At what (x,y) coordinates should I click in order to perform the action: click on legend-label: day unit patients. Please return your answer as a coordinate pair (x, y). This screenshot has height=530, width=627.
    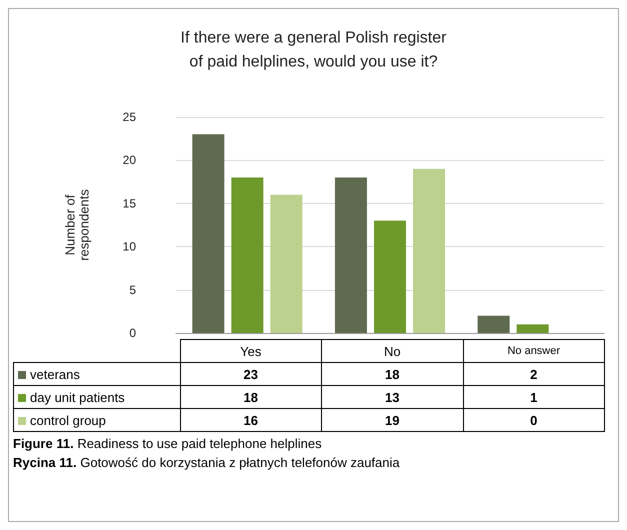
    Looking at the image, I should click on (97, 397).